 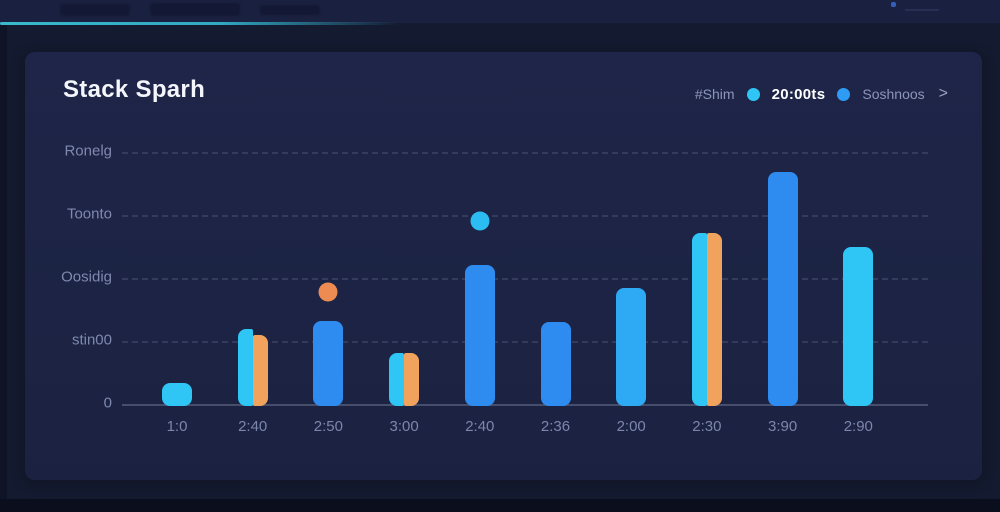 What do you see at coordinates (328, 292) in the screenshot?
I see `data-point-dot-dot_orange` at bounding box center [328, 292].